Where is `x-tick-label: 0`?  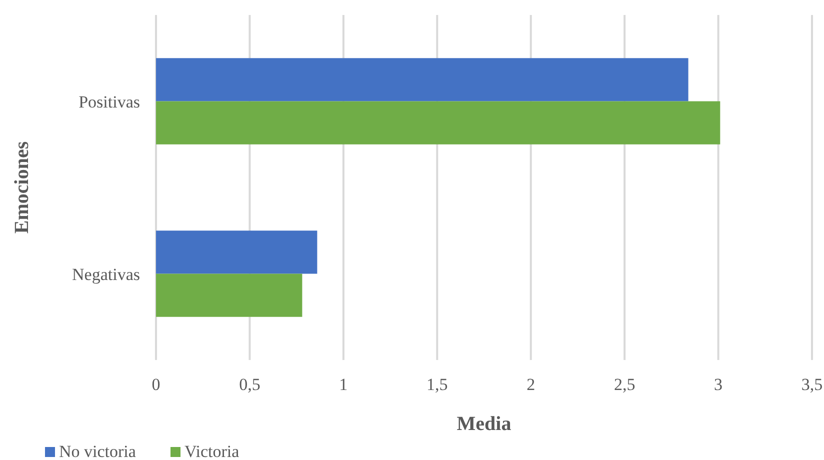
x-tick-label: 0 is located at coordinates (156, 384).